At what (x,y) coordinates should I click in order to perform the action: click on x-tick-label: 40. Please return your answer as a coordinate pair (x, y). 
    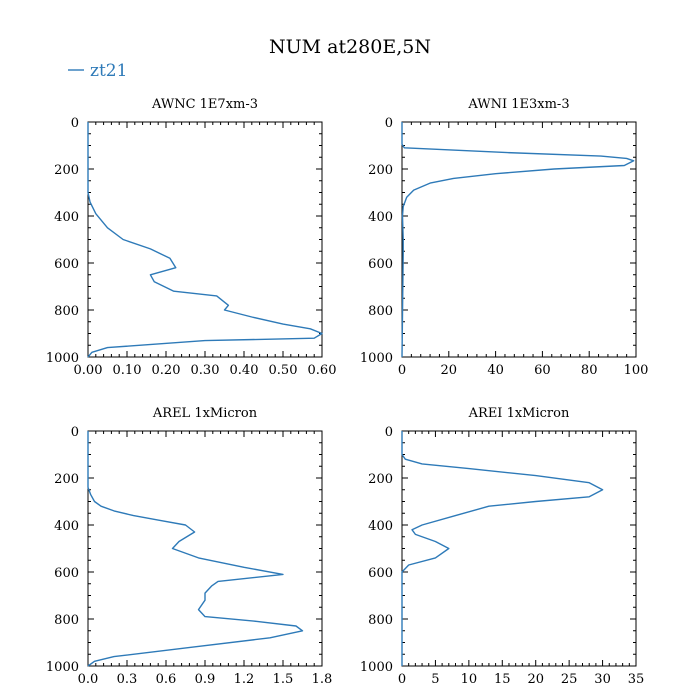
    Looking at the image, I should click on (495, 370).